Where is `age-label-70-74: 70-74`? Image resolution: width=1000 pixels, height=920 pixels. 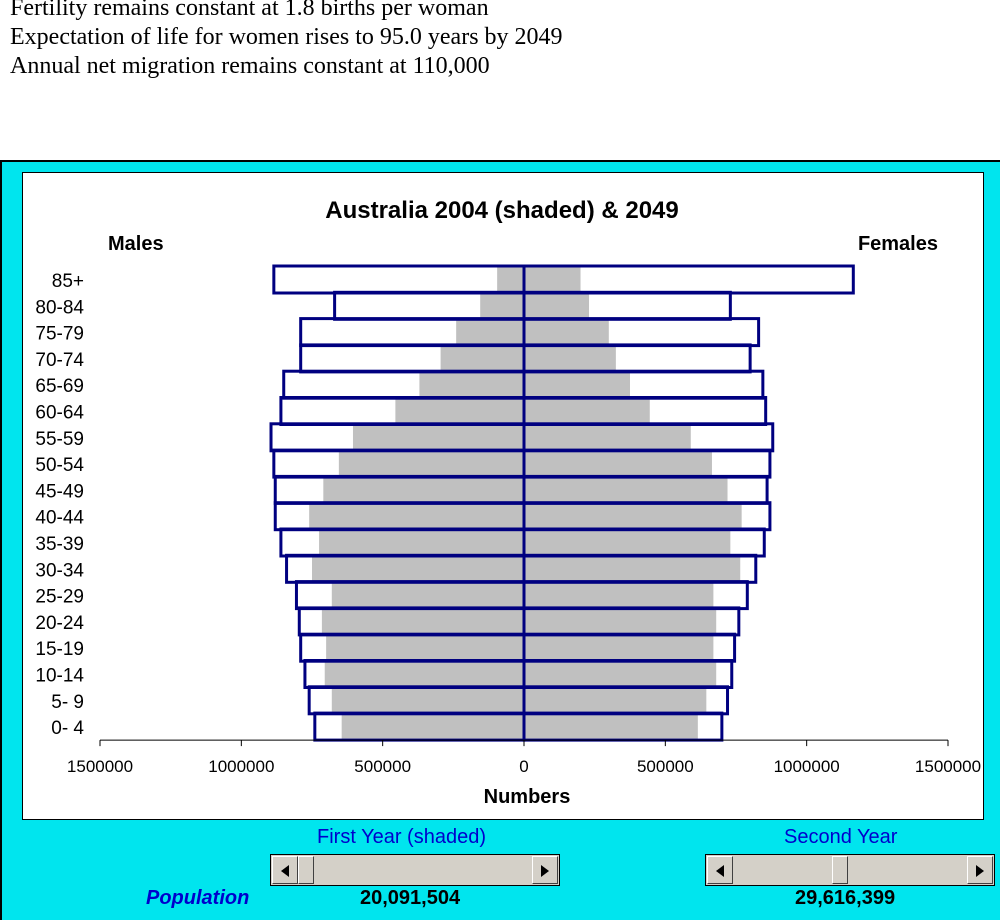 age-label-70-74: 70-74 is located at coordinates (59, 360).